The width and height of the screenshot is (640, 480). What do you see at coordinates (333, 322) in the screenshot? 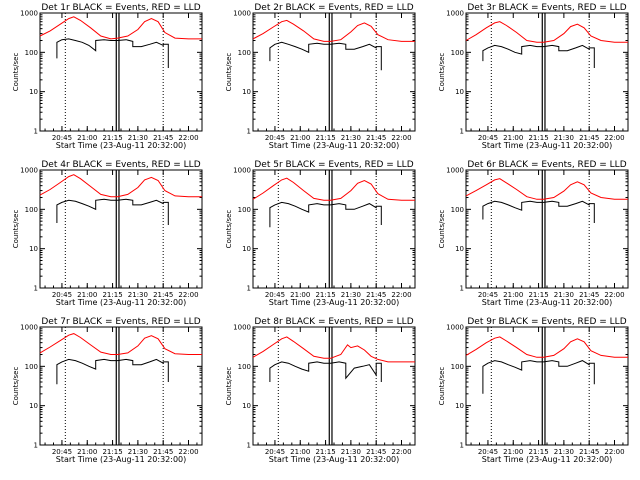
I see `panel-title: Det 8r BLACK = Events, RED = LLD` at bounding box center [333, 322].